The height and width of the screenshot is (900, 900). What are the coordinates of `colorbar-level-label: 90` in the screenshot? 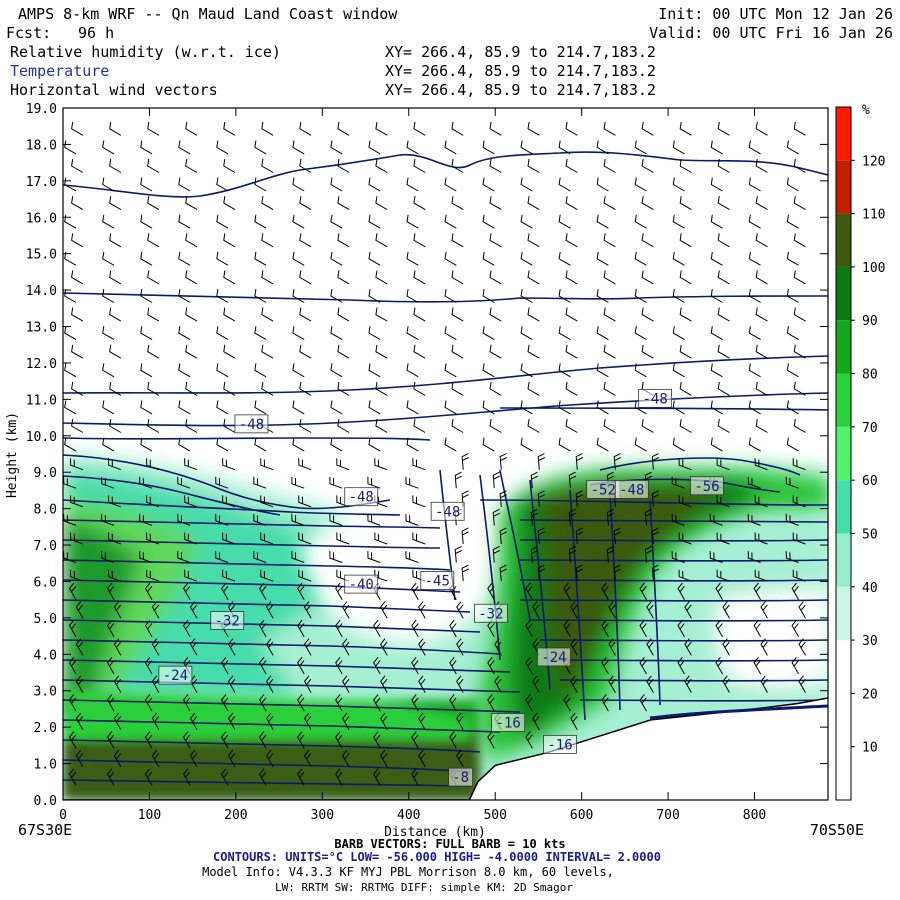 It's located at (870, 321).